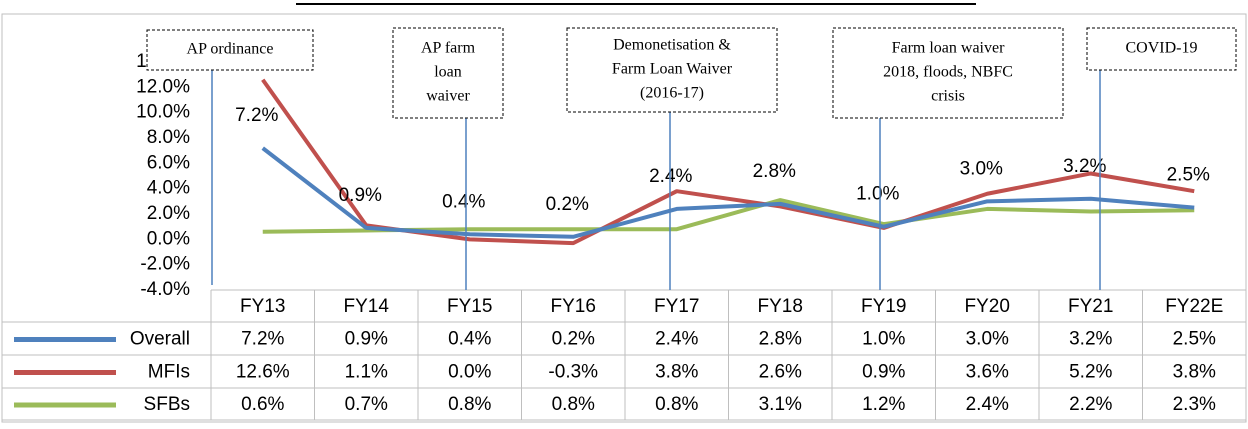 This screenshot has height=429, width=1248. I want to click on annotation-text: crisis, so click(948, 96).